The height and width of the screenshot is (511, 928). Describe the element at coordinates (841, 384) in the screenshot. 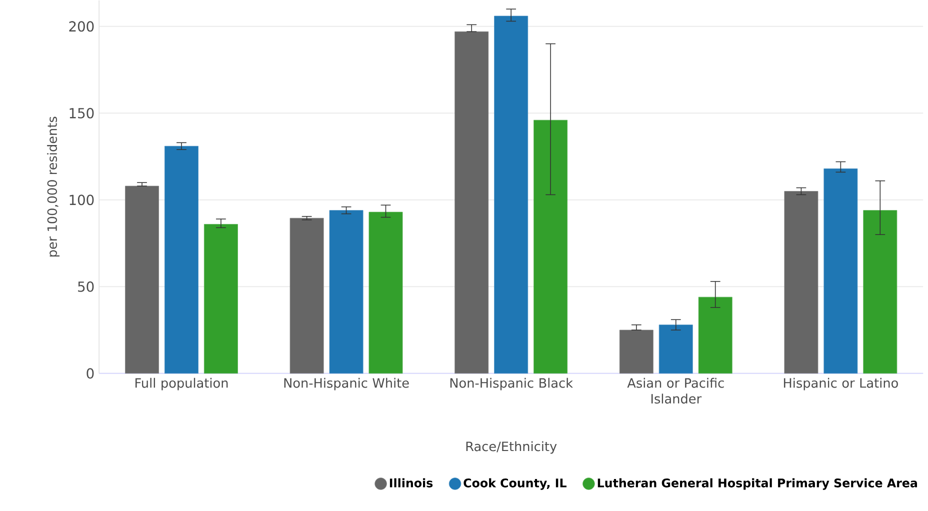

I see `x-tick-label: Hispanic or Latino` at that location.